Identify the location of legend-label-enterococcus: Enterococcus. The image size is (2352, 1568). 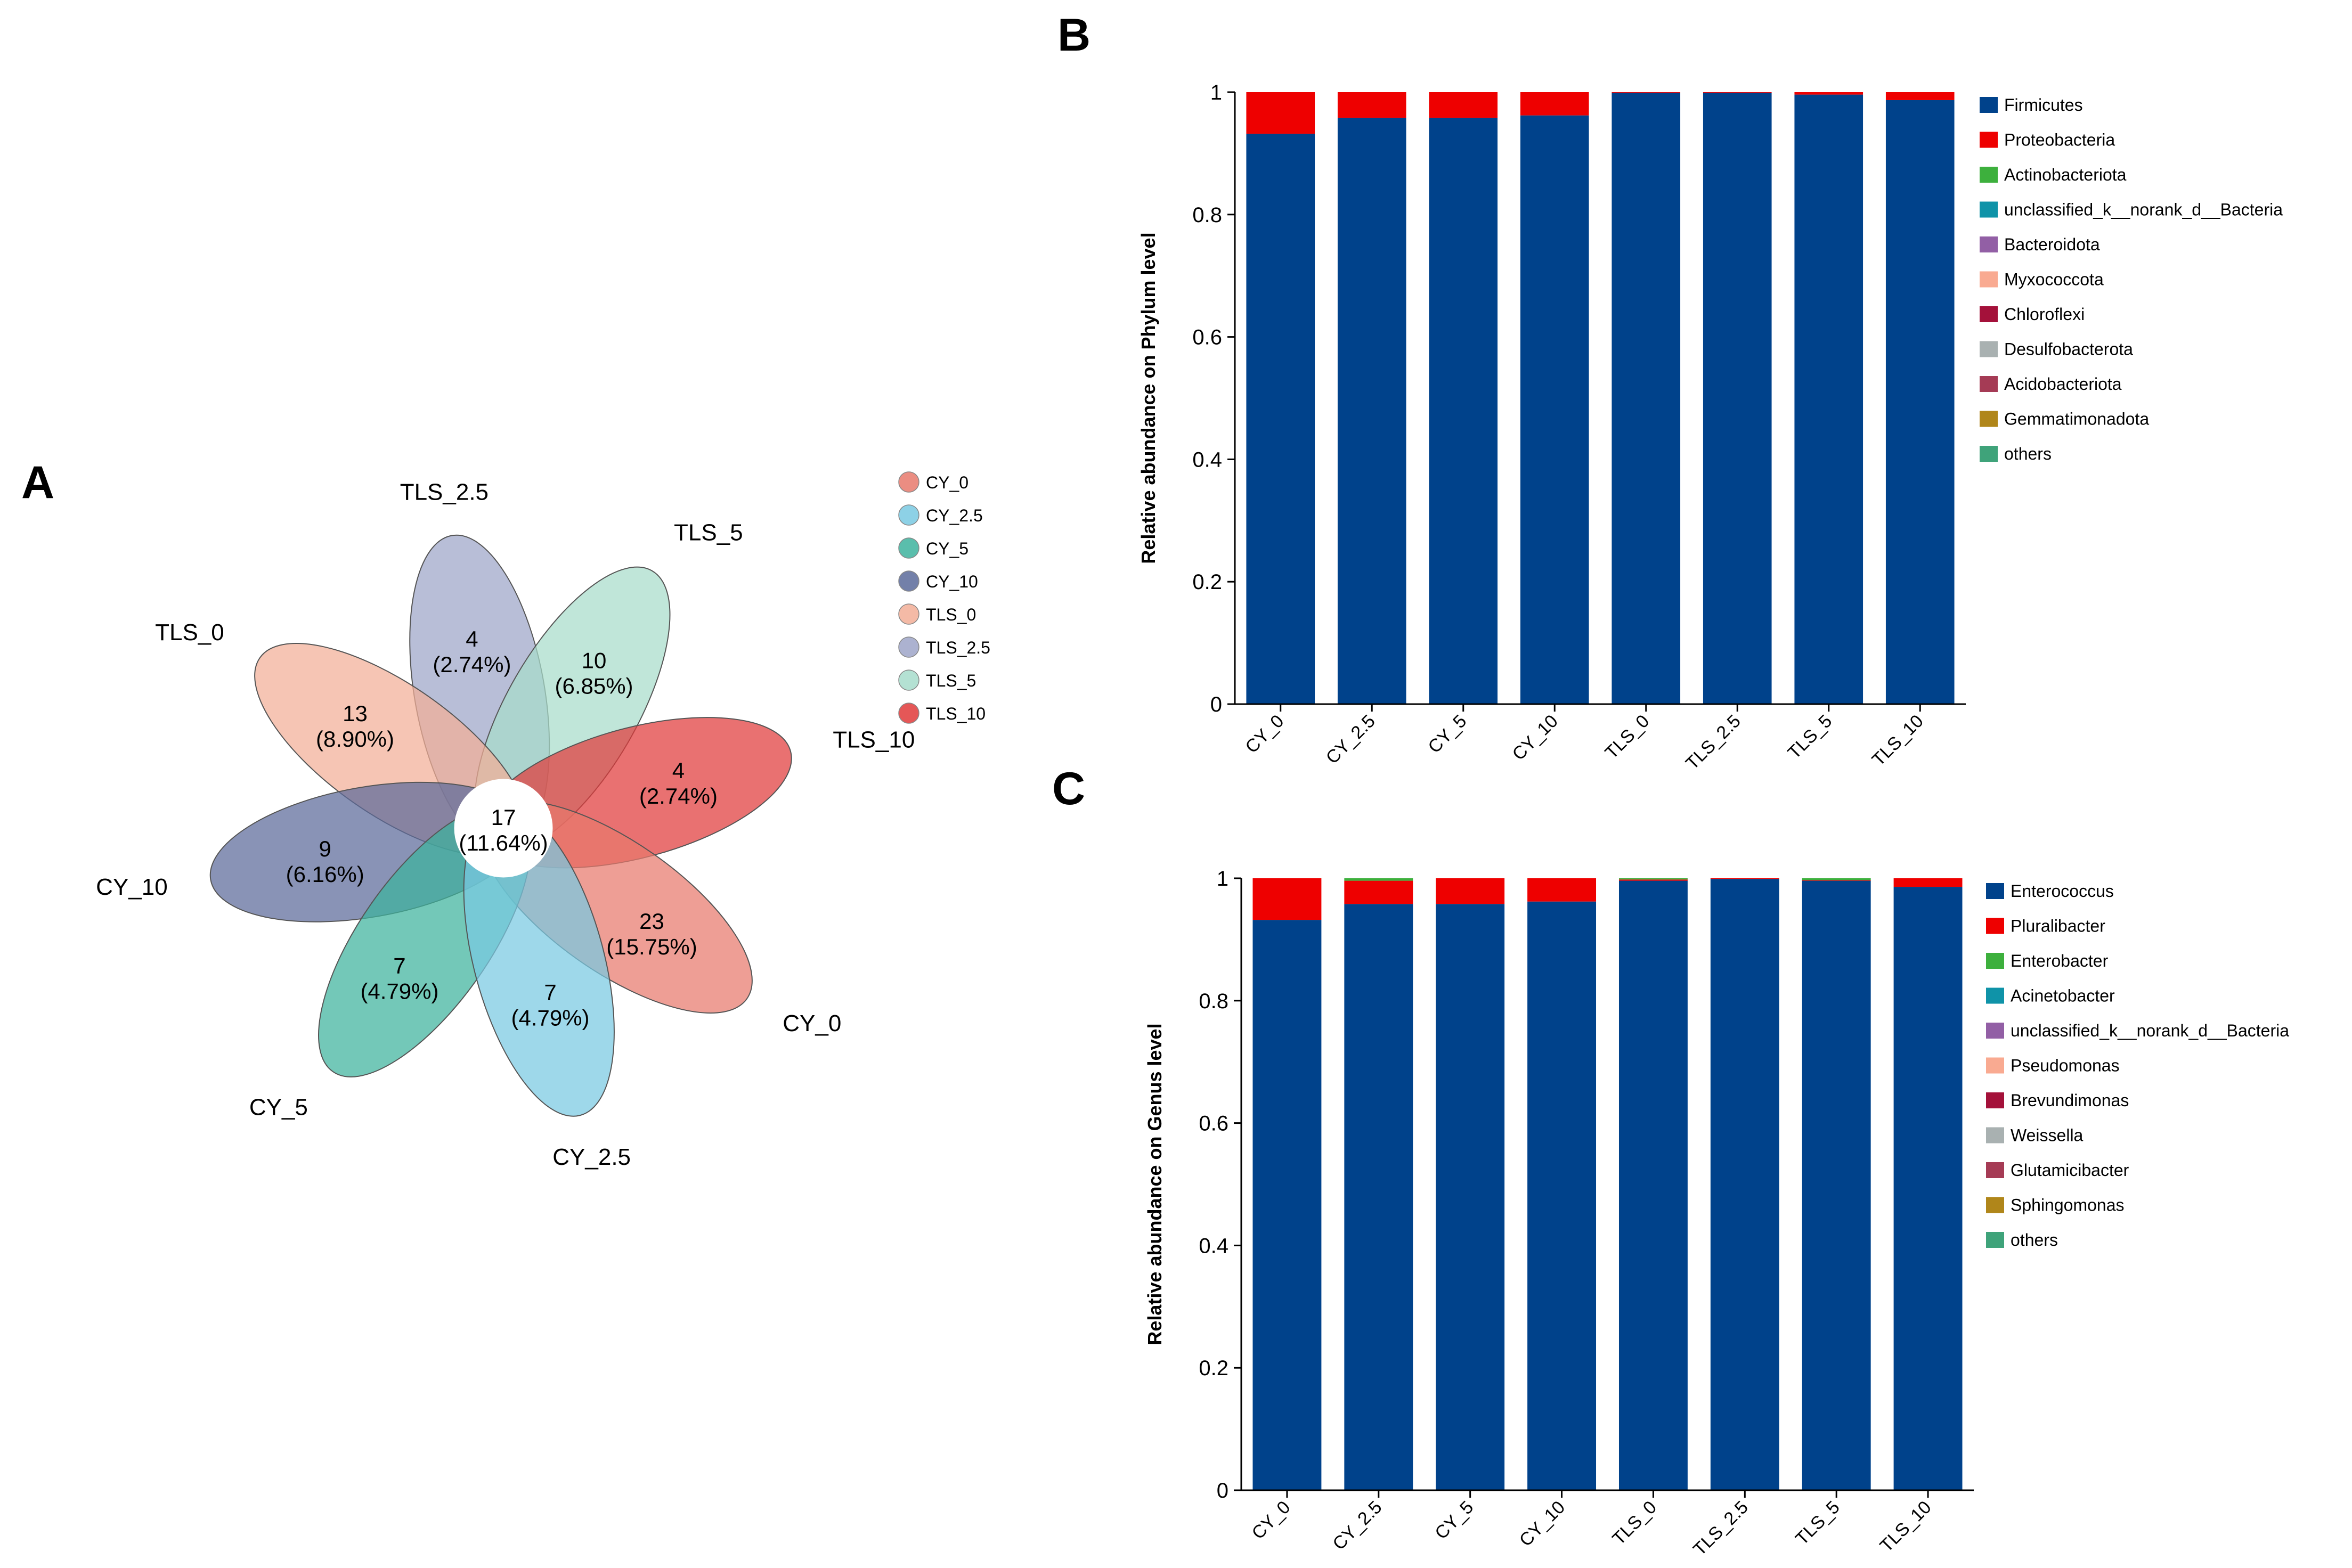
(2062, 891).